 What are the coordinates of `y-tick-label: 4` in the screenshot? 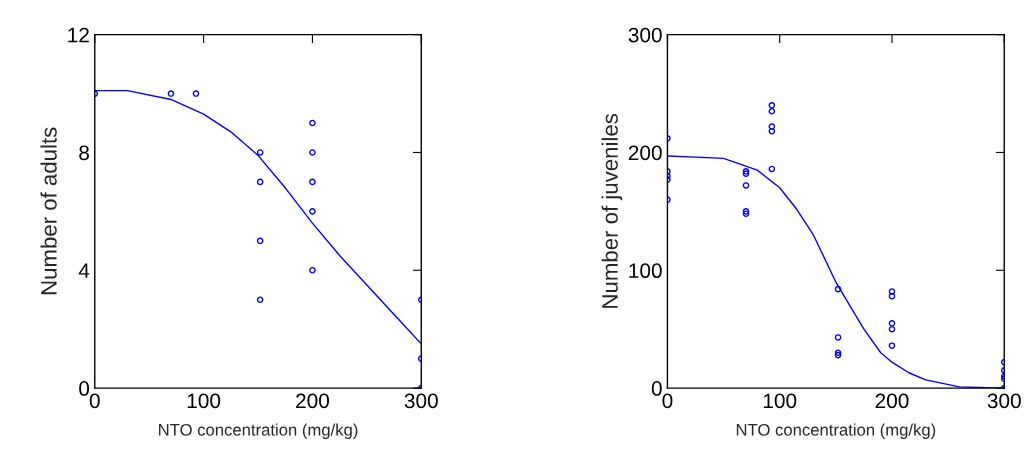 It's located at (84, 270).